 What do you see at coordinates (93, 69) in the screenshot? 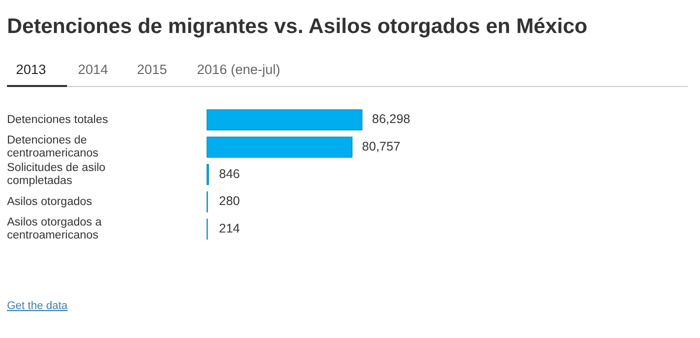
I see `text: 2014` at bounding box center [93, 69].